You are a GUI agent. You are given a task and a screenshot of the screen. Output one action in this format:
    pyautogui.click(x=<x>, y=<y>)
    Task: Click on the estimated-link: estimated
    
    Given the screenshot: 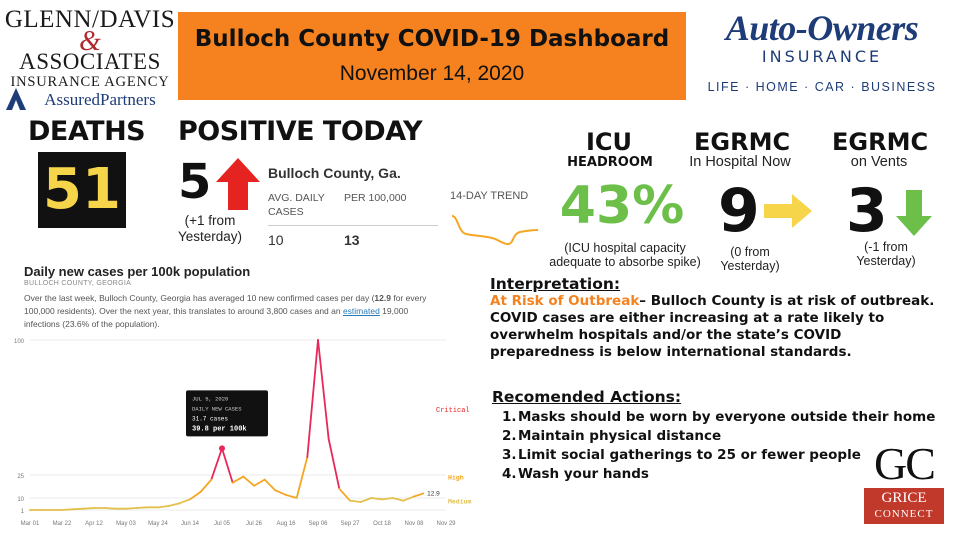 What is the action you would take?
    pyautogui.click(x=361, y=311)
    